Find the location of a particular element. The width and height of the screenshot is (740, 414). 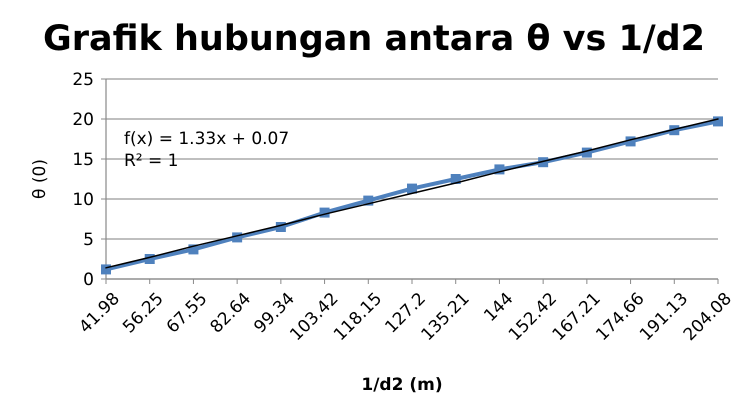

x-axis-title: 1/d2 (m) is located at coordinates (402, 385).